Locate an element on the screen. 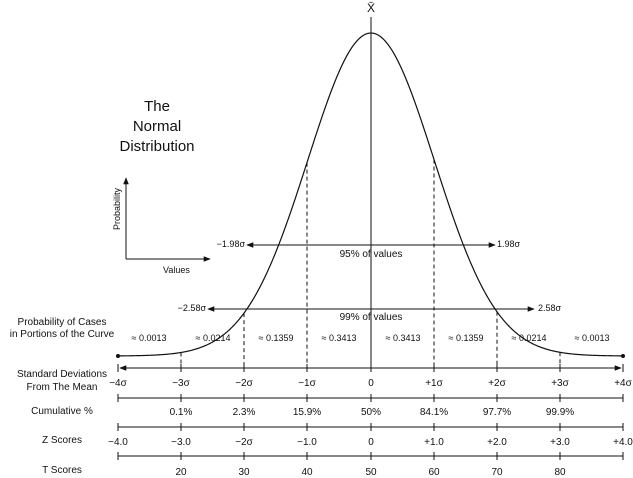 The image size is (633, 478). std-dev-tick-label: −2σ is located at coordinates (244, 383).